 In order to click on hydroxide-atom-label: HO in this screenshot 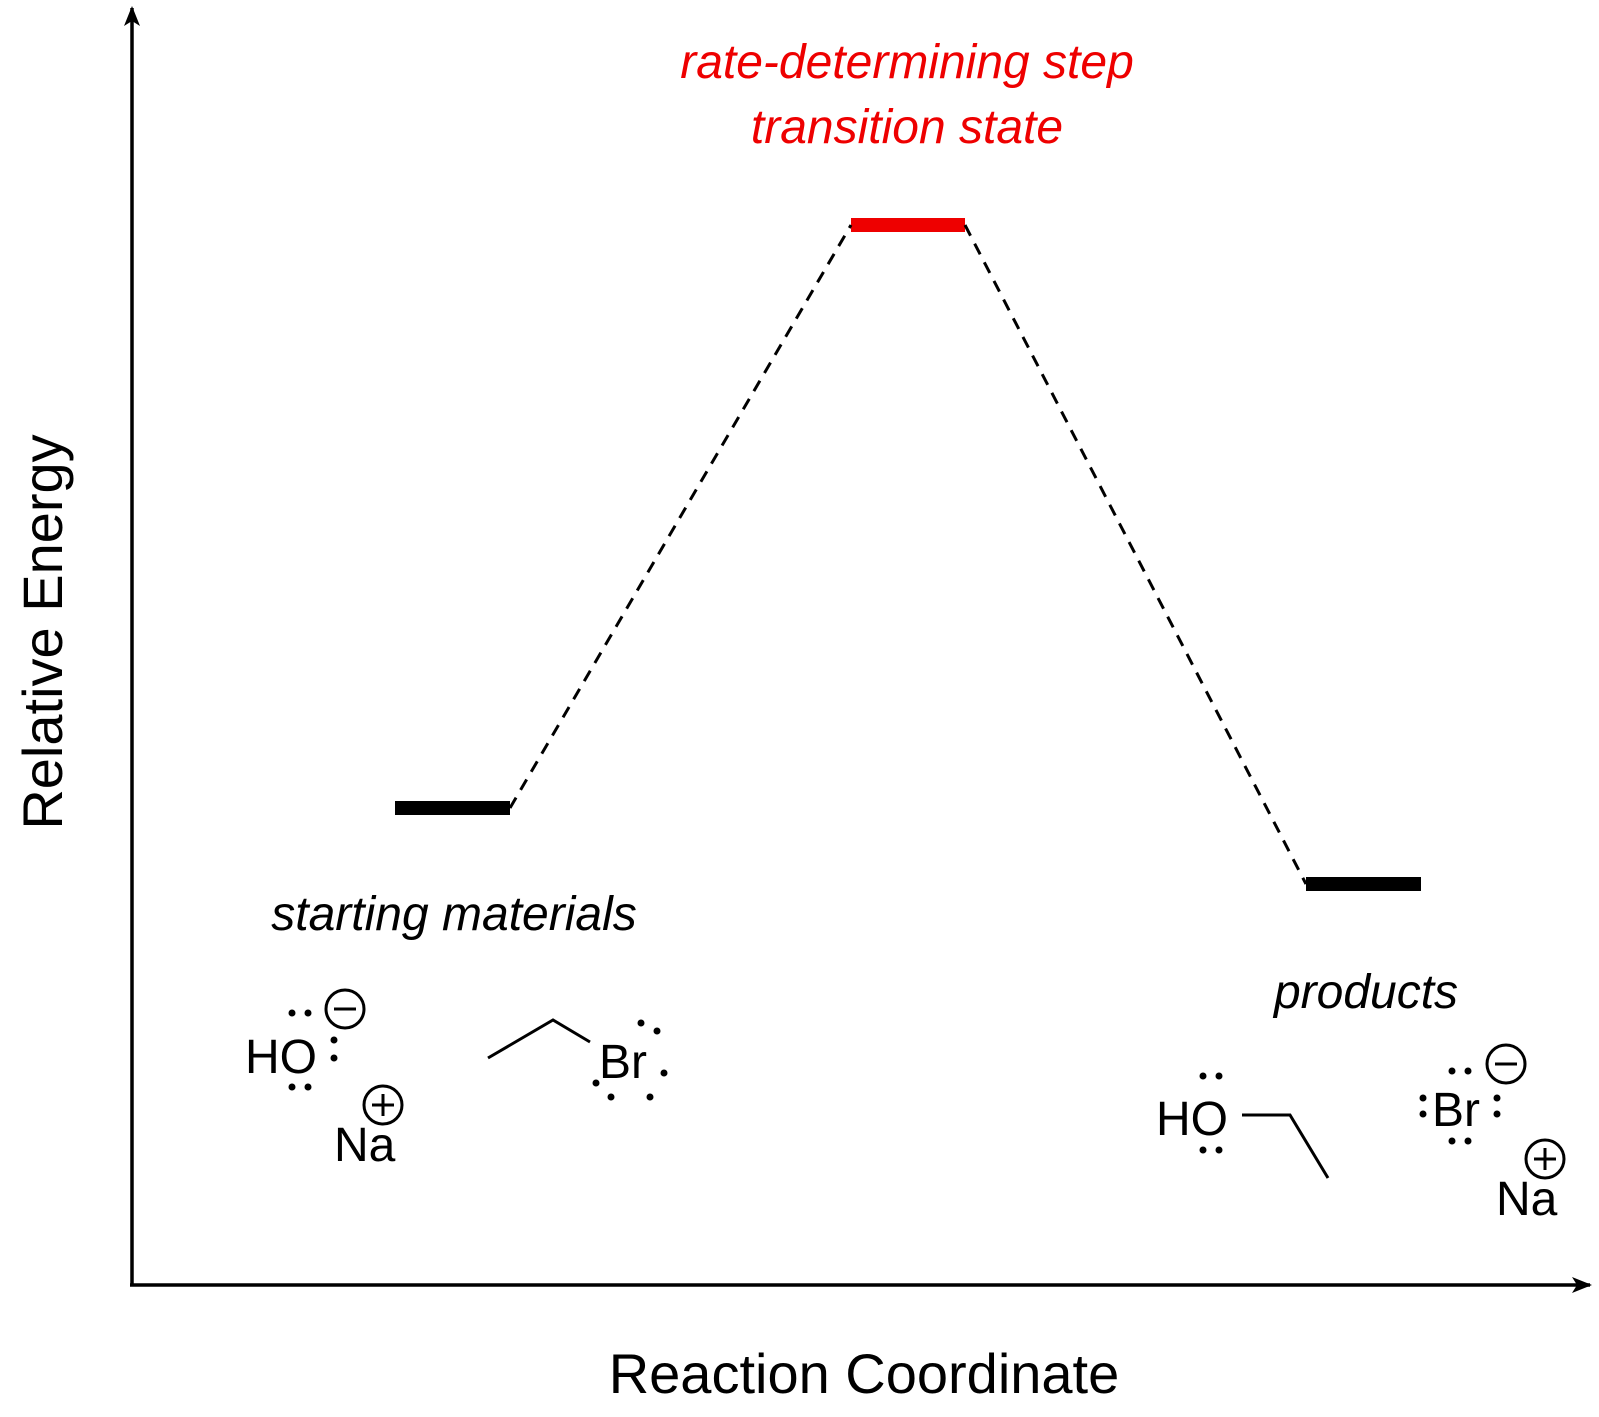, I will do `click(281, 1057)`.